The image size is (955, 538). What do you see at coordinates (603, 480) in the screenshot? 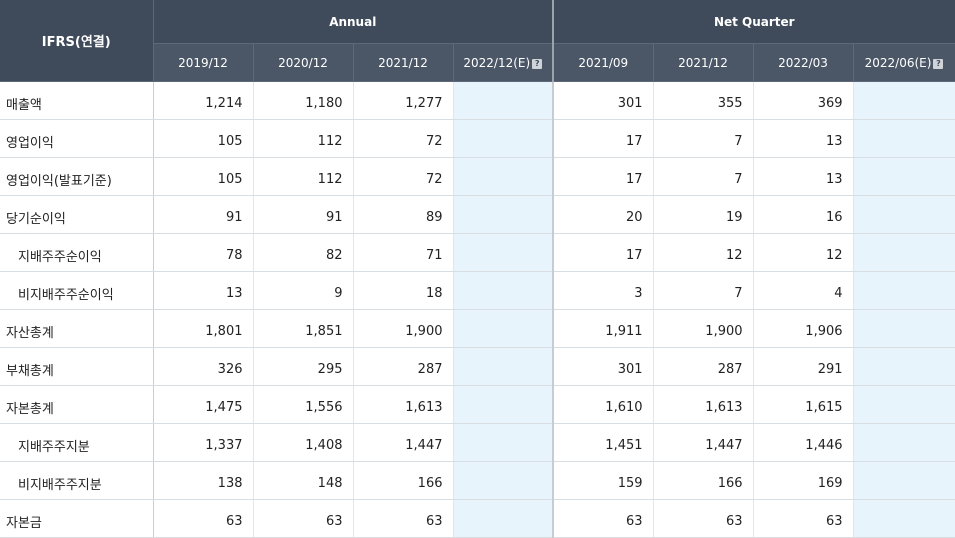
I see `value-cell: 159` at bounding box center [603, 480].